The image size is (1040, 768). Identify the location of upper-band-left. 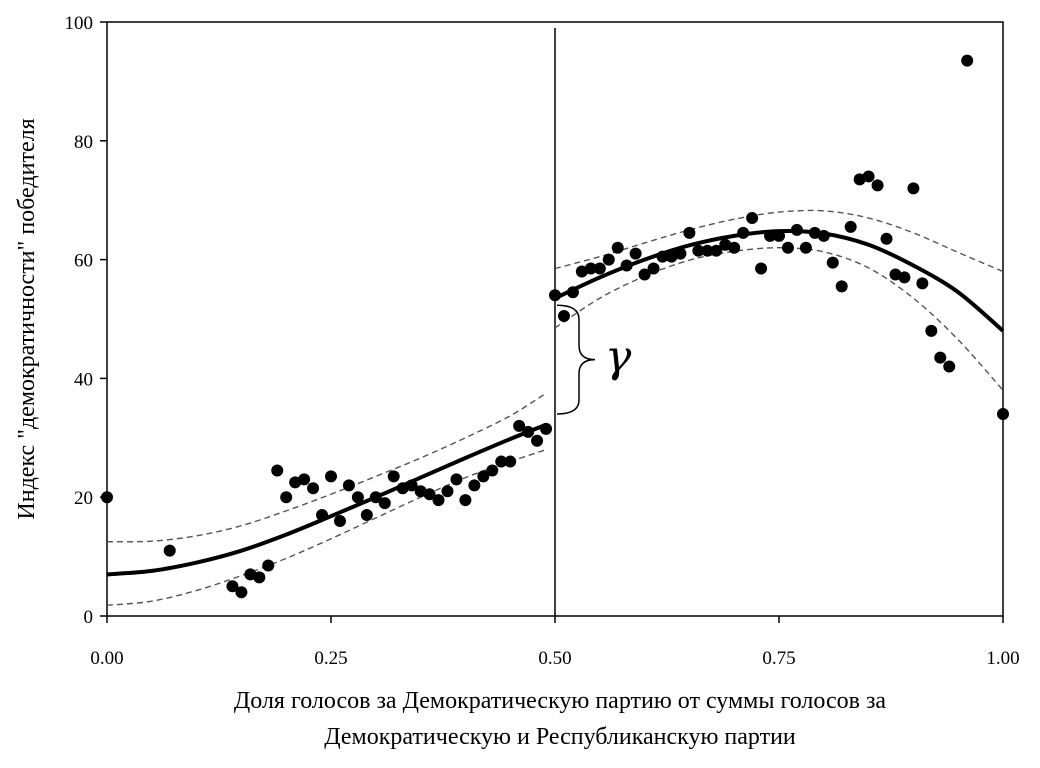
(326, 467).